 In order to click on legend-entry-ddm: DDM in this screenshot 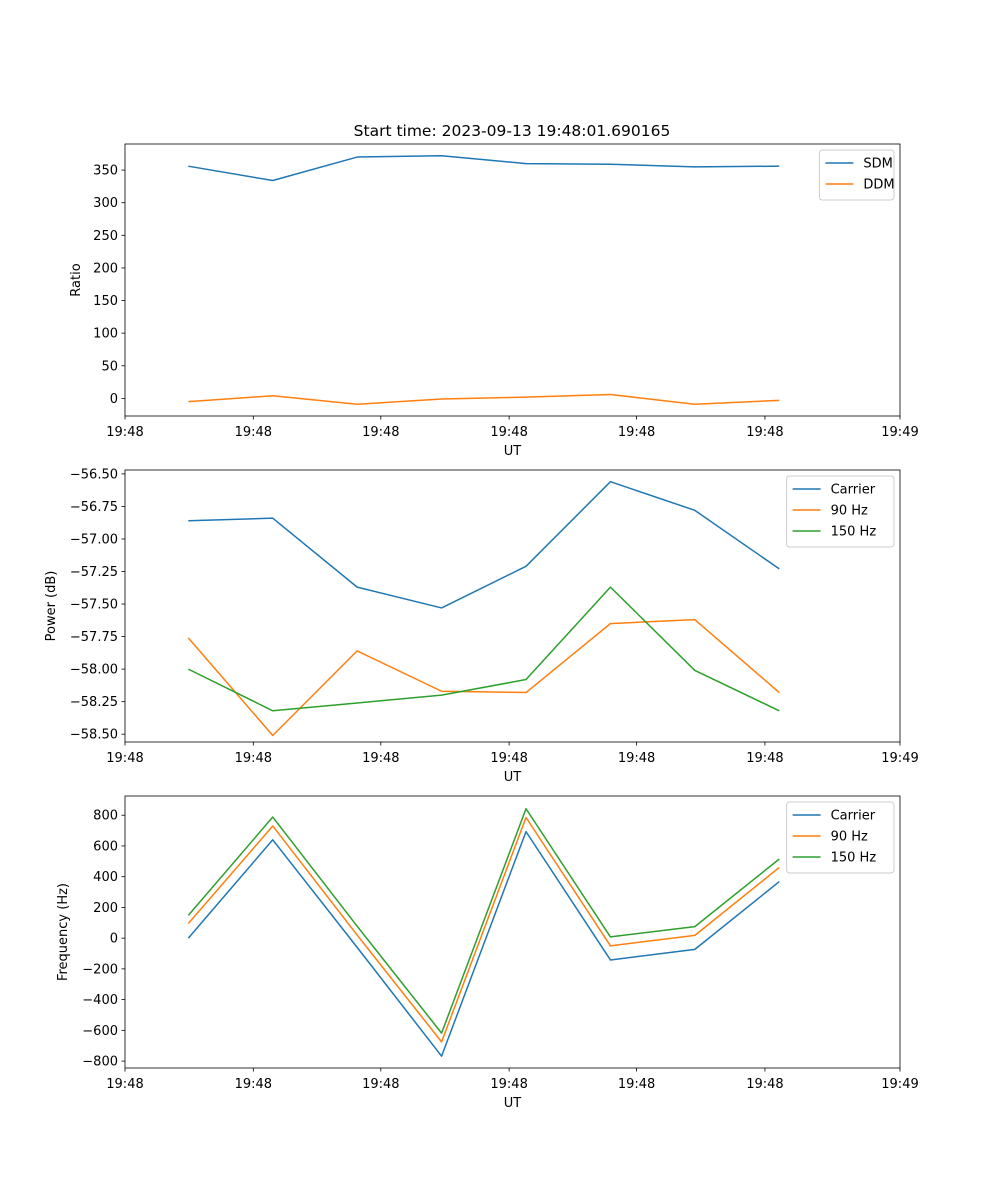, I will do `click(878, 185)`.